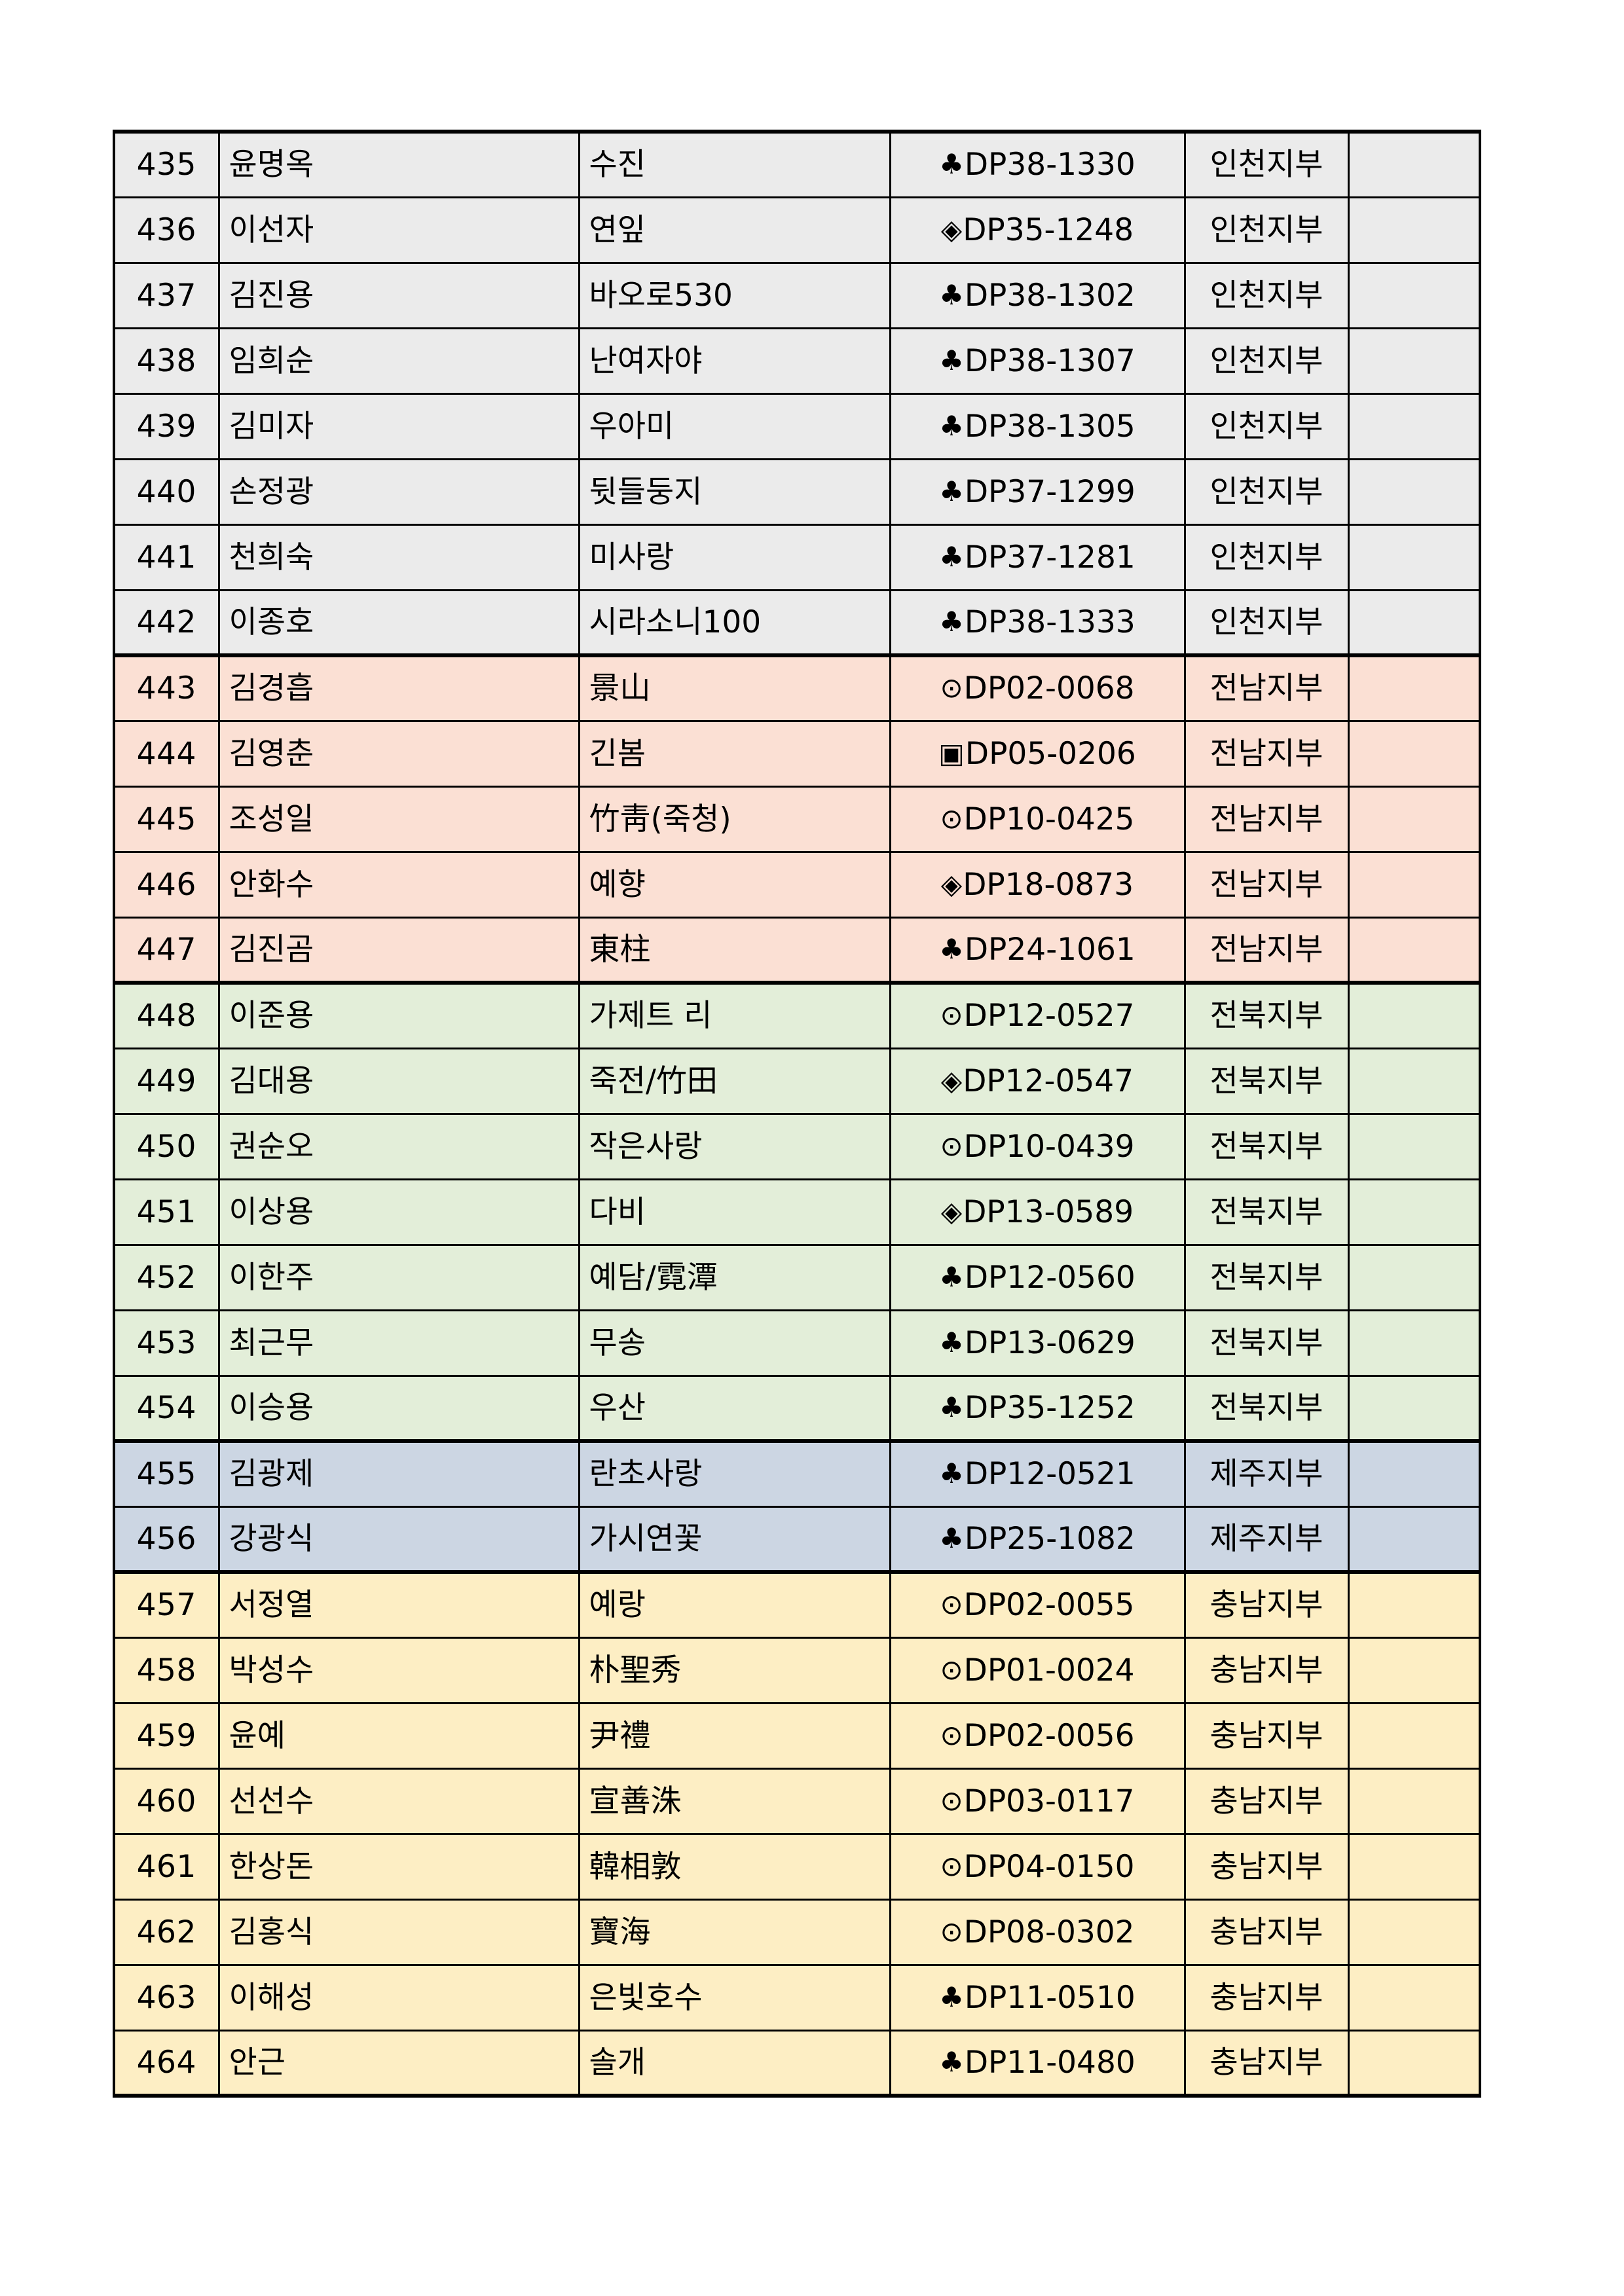 The image size is (1624, 2296). Describe the element at coordinates (734, 884) in the screenshot. I see `alias-cell: 예향` at that location.